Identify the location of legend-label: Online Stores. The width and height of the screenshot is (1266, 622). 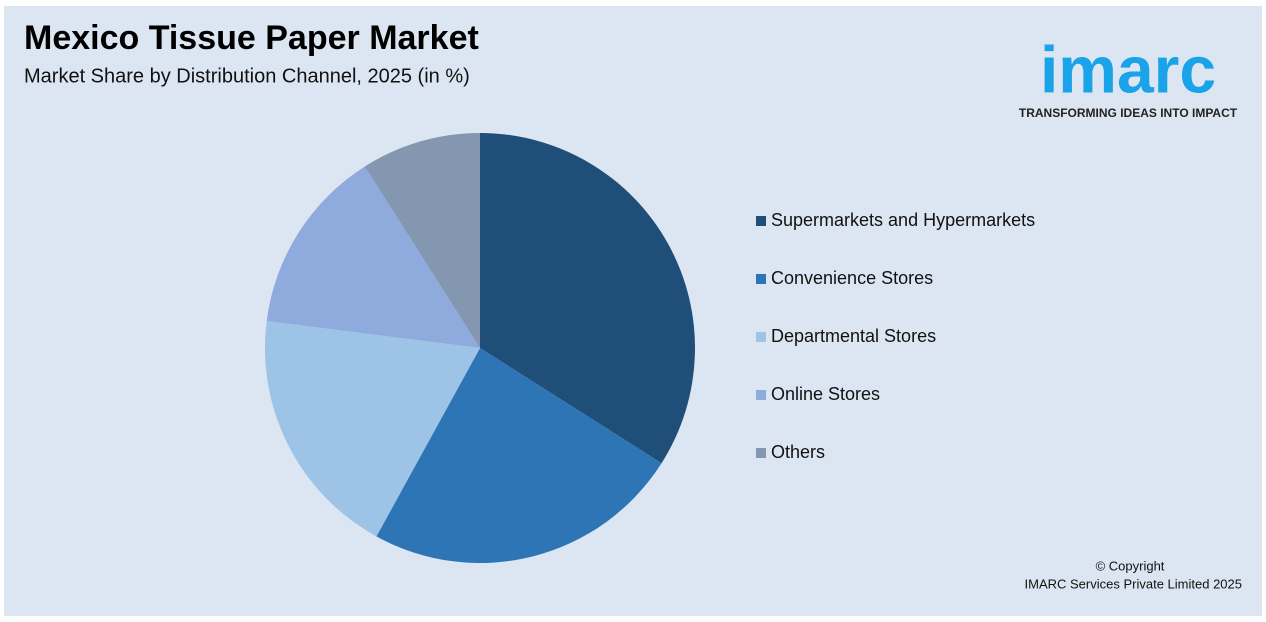
(825, 394).